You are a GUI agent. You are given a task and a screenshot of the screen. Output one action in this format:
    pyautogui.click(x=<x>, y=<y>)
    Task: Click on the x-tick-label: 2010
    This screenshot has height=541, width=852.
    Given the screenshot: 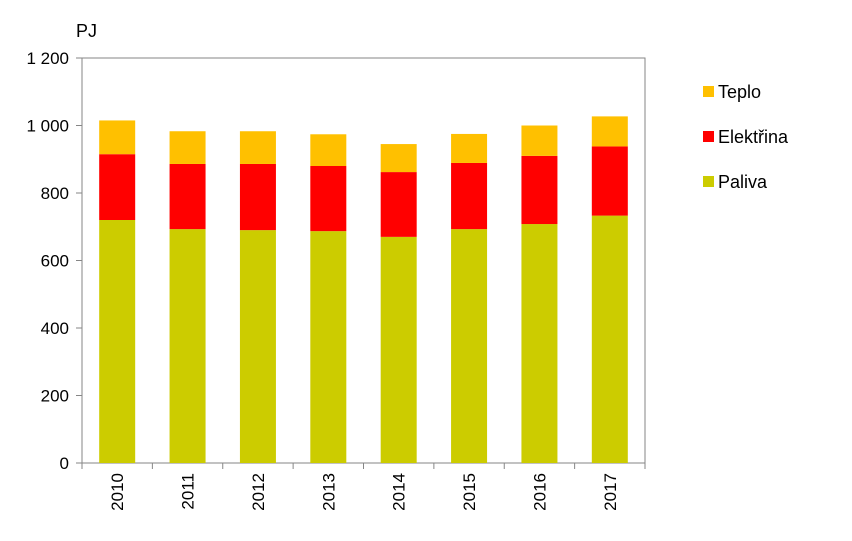 What is the action you would take?
    pyautogui.click(x=117, y=492)
    